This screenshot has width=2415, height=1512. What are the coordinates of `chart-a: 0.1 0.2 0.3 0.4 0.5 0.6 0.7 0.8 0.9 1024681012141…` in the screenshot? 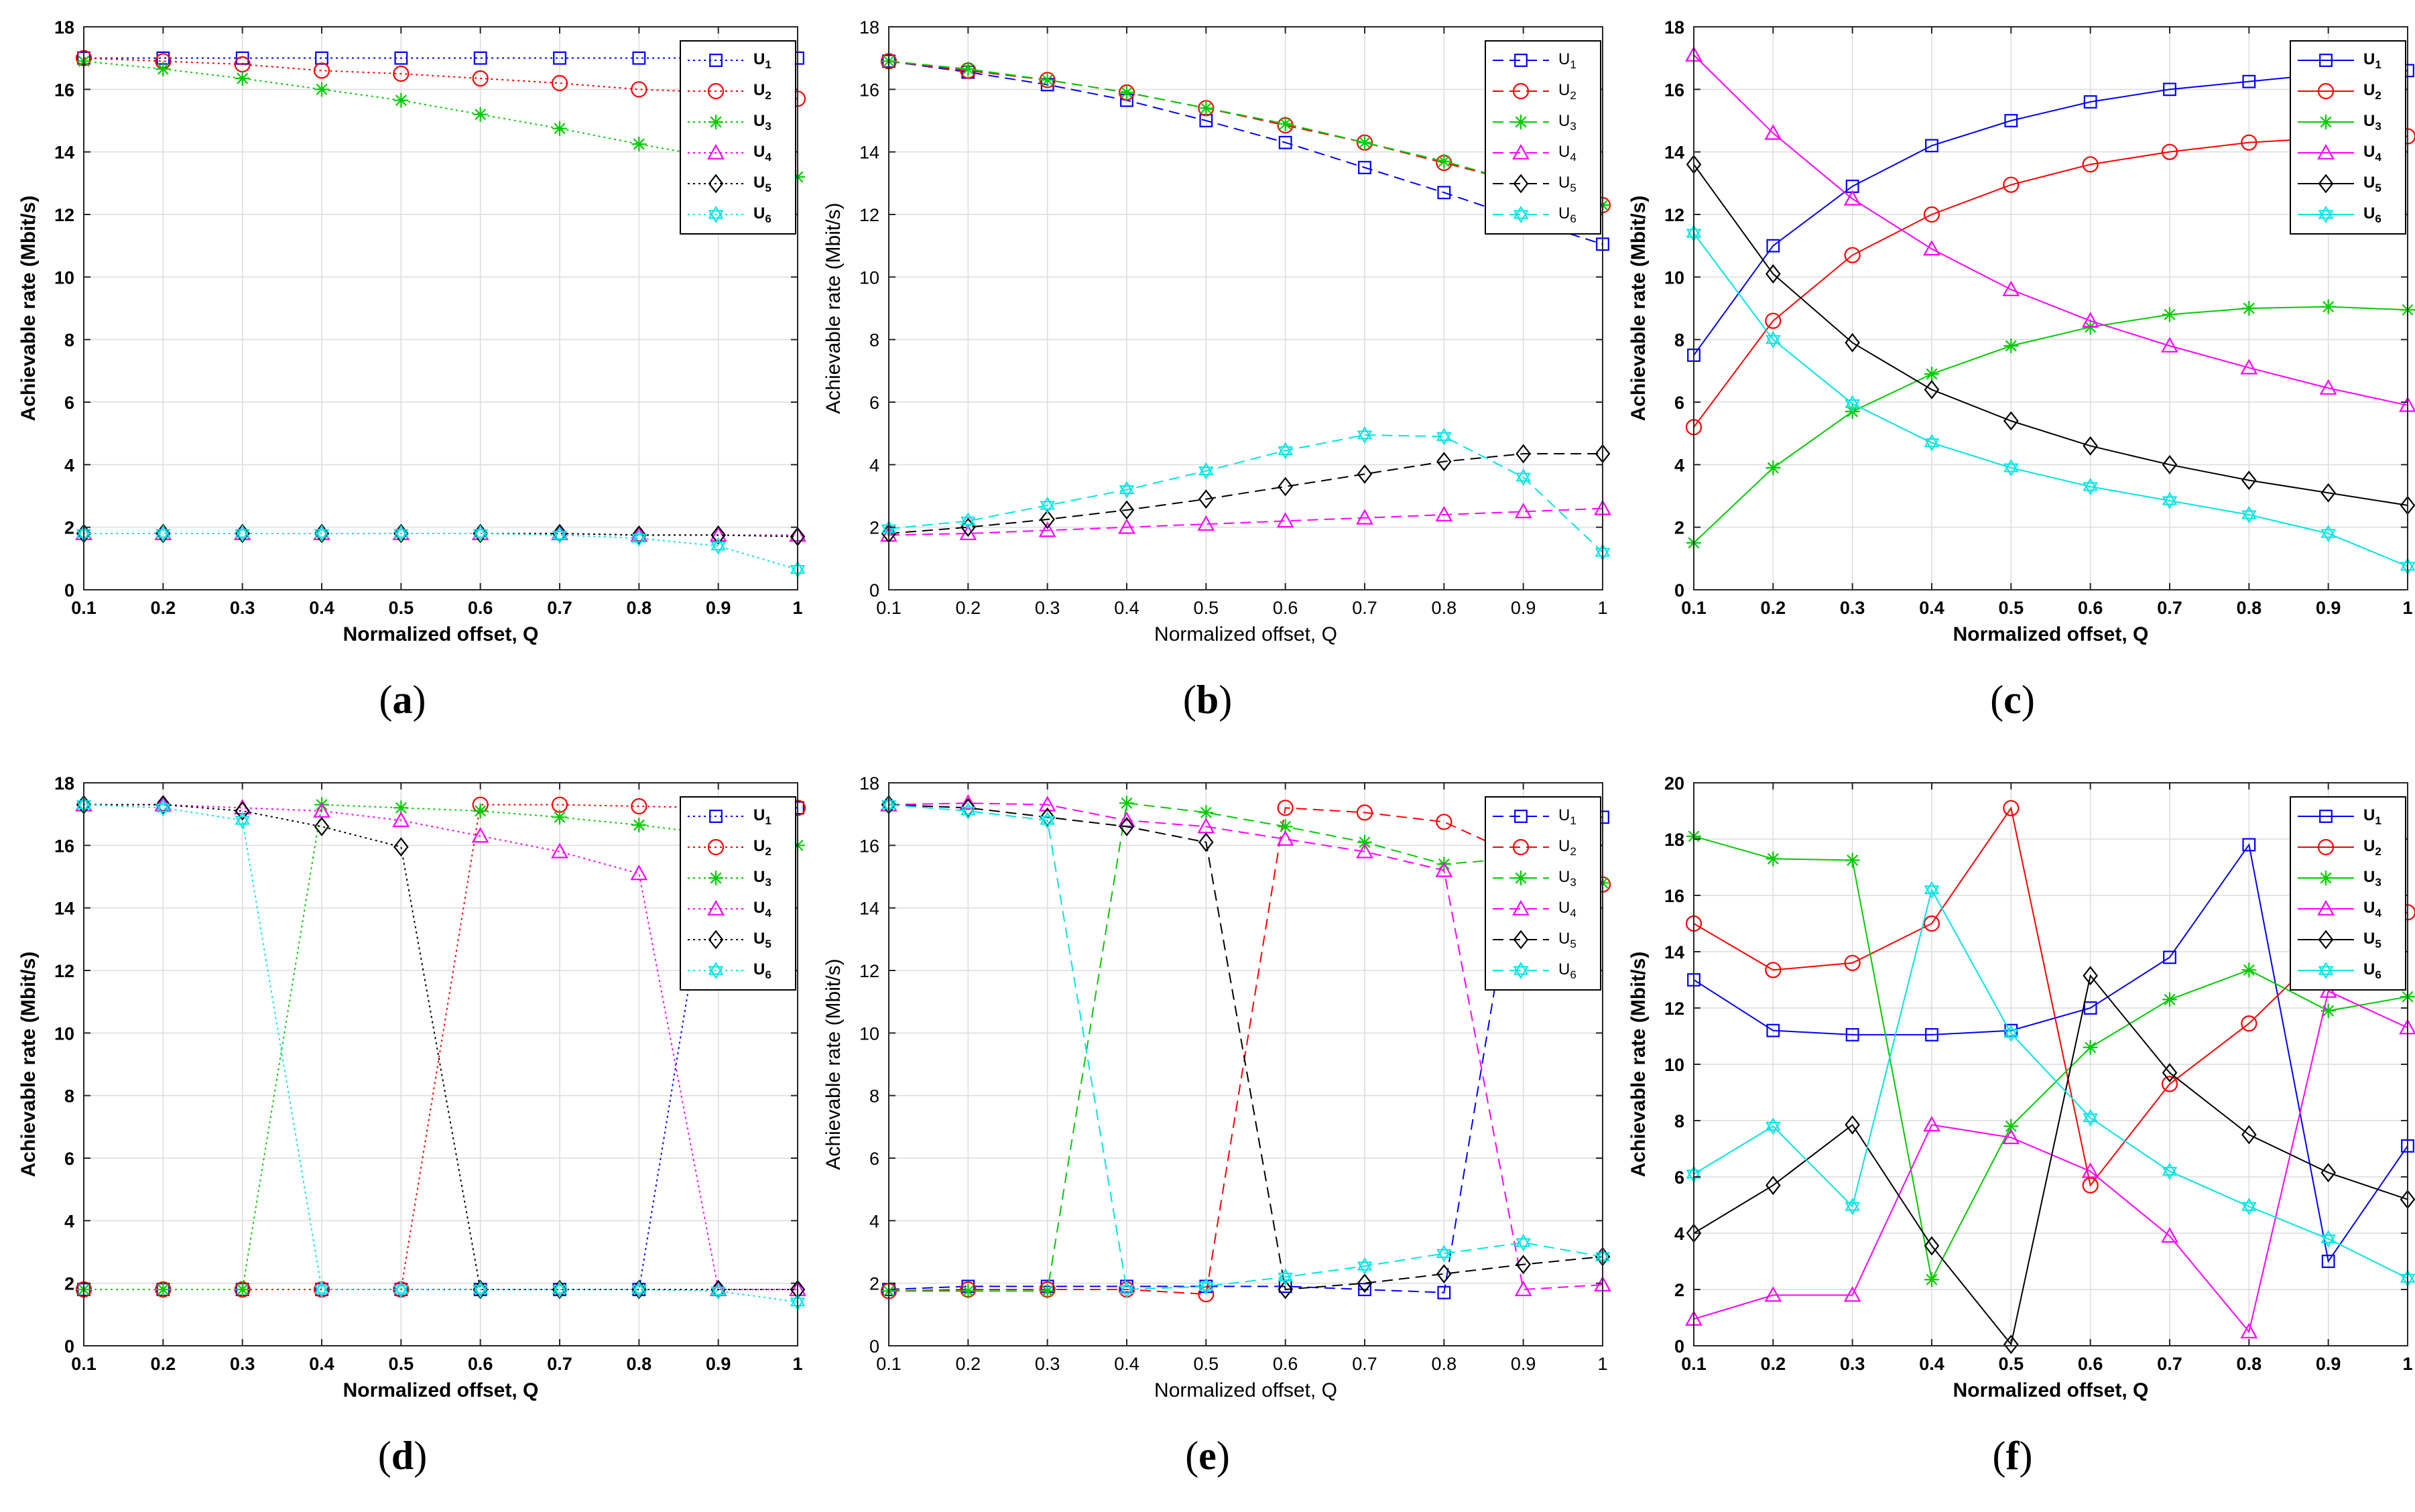 It's located at (412, 331).